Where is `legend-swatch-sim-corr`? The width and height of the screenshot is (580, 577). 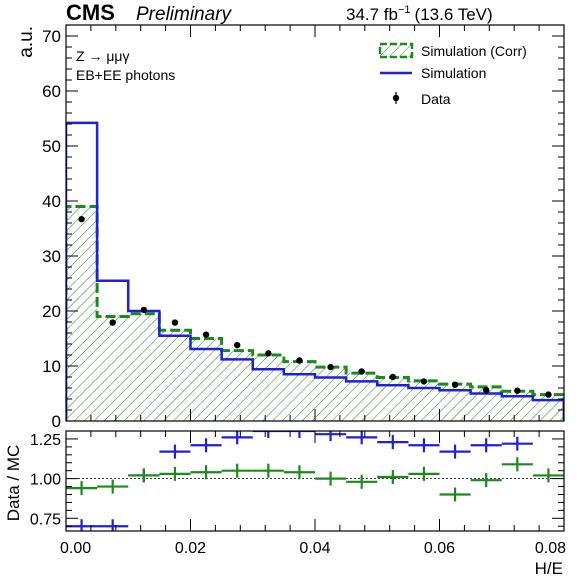
legend-swatch-sim-corr is located at coordinates (396, 50).